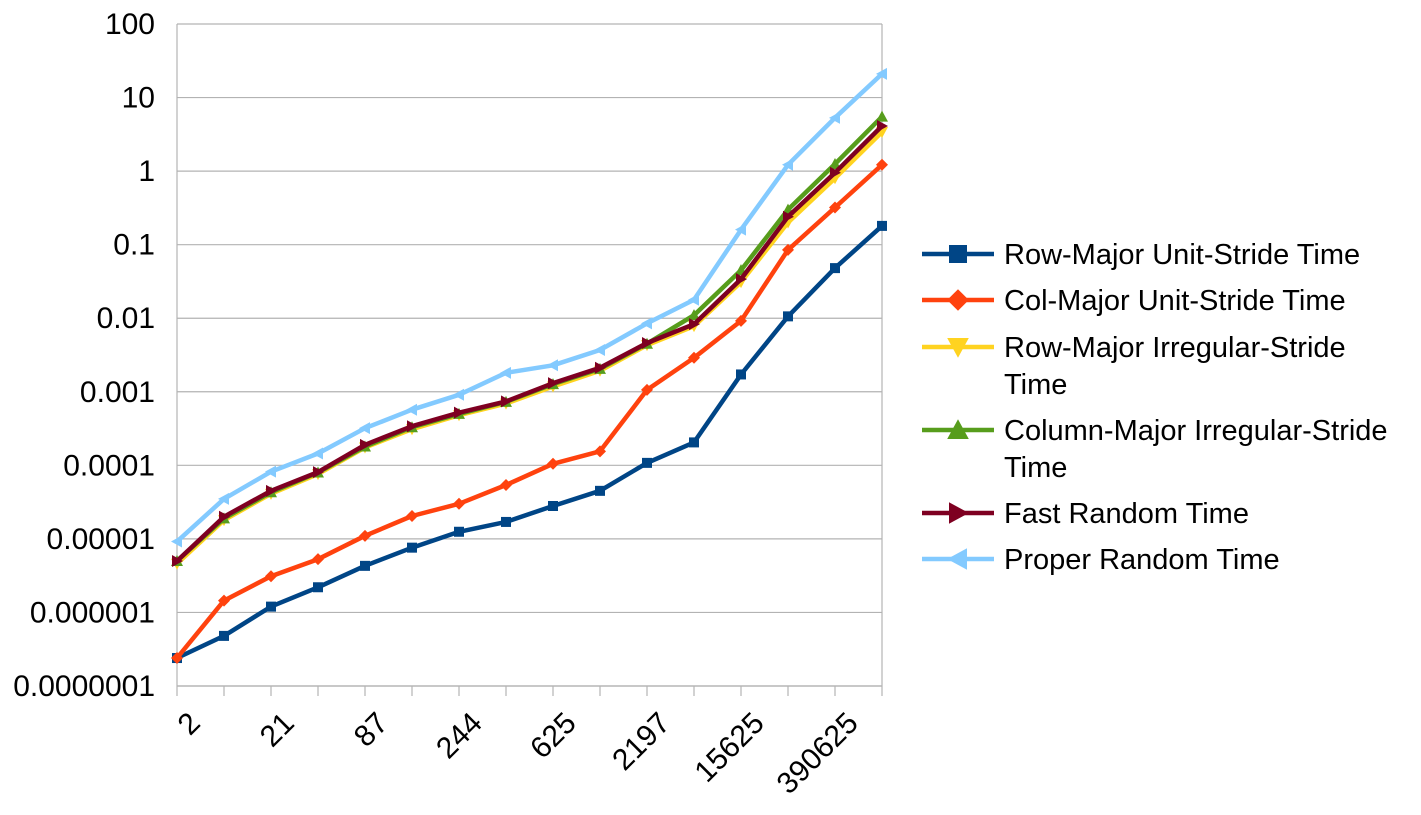 This screenshot has width=1421, height=815. What do you see at coordinates (1126, 514) in the screenshot?
I see `legend-label: Fast Random Time` at bounding box center [1126, 514].